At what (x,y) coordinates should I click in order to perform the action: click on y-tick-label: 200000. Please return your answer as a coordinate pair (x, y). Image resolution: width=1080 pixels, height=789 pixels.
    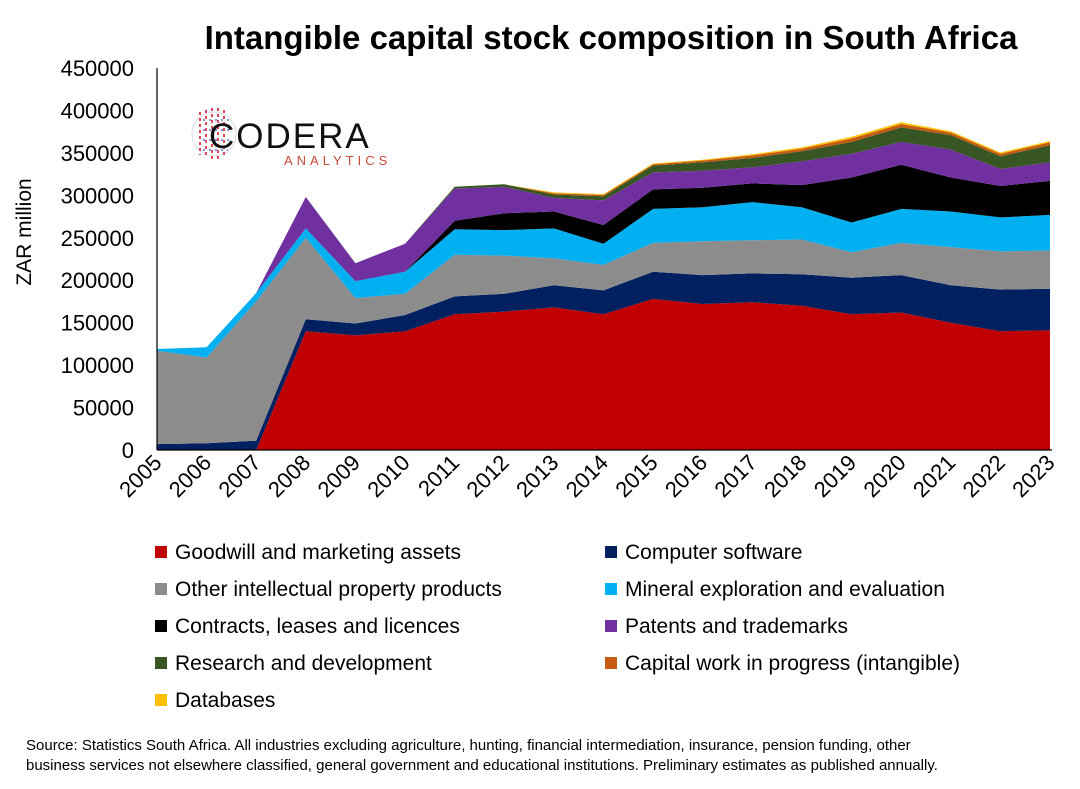
    Looking at the image, I should click on (97, 280).